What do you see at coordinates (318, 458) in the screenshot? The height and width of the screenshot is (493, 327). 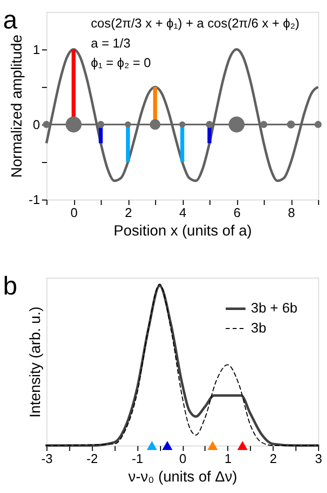 I see `x-tick-label: 3` at bounding box center [318, 458].